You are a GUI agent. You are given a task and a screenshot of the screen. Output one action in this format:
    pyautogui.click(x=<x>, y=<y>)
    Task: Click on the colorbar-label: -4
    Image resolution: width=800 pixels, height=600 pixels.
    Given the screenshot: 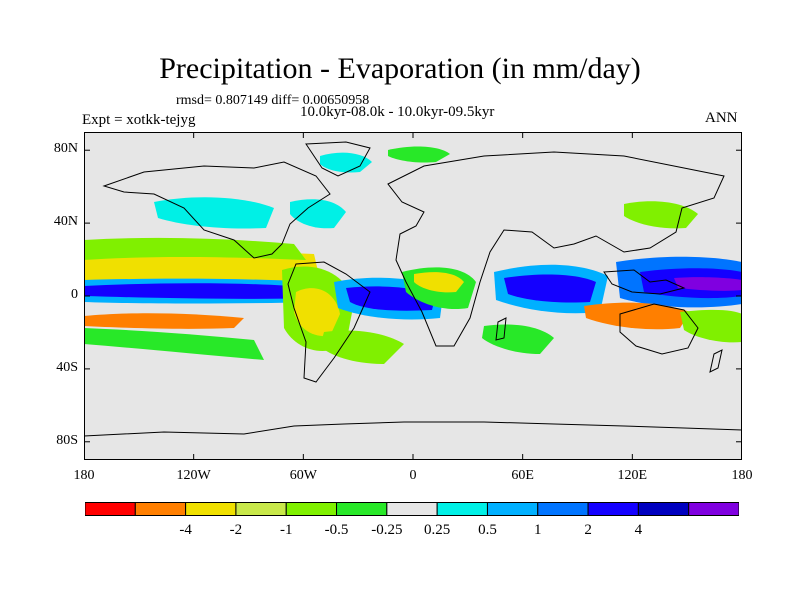 What is the action you would take?
    pyautogui.click(x=185, y=530)
    